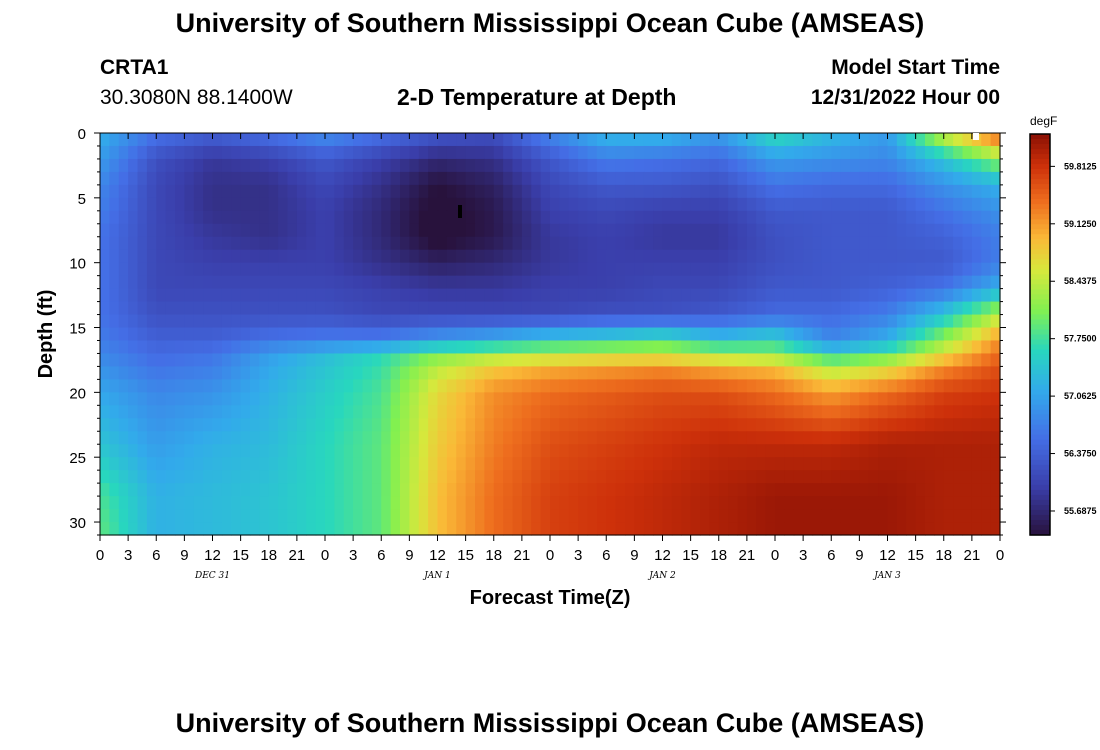 Image resolution: width=1100 pixels, height=750 pixels. I want to click on x-tick-label: 6, so click(381, 555).